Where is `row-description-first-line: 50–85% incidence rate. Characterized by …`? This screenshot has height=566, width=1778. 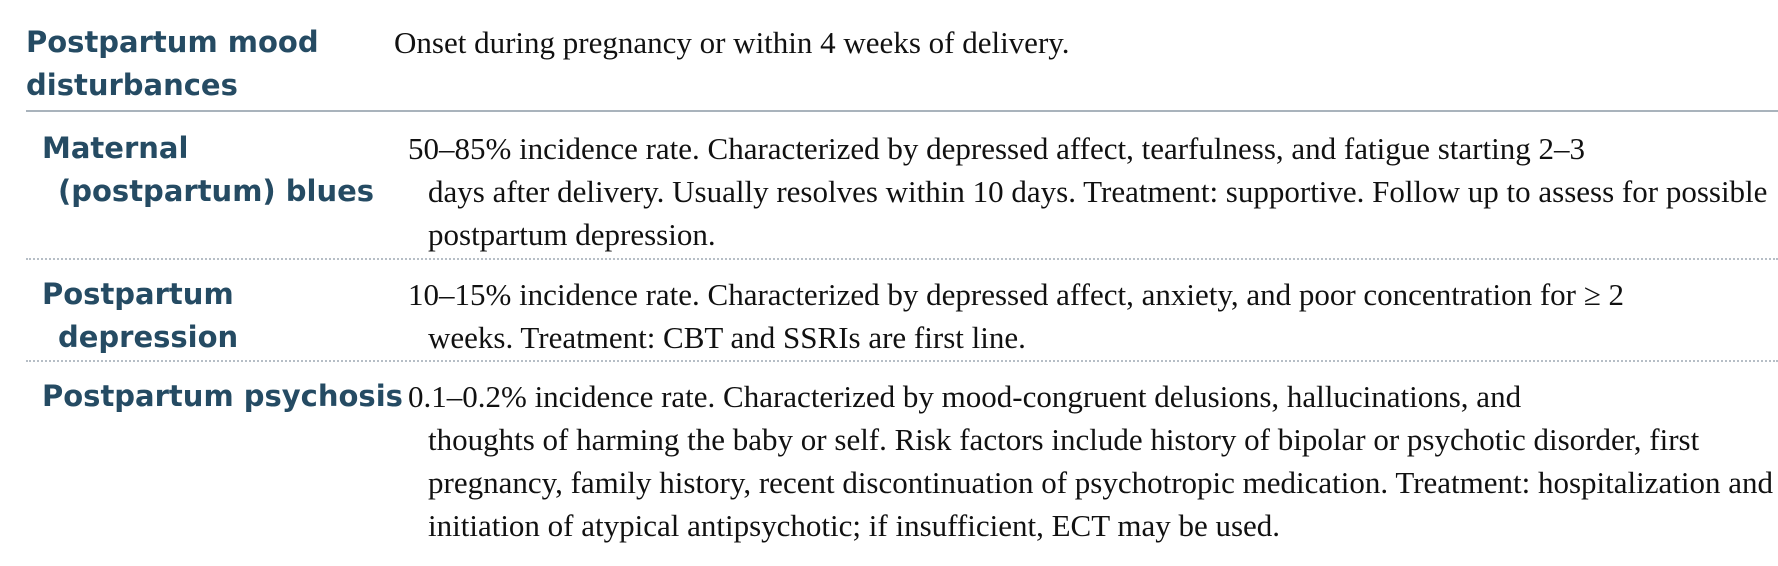 row-description-first-line: 50–85% incidence rate. Characterized by … is located at coordinates (996, 148).